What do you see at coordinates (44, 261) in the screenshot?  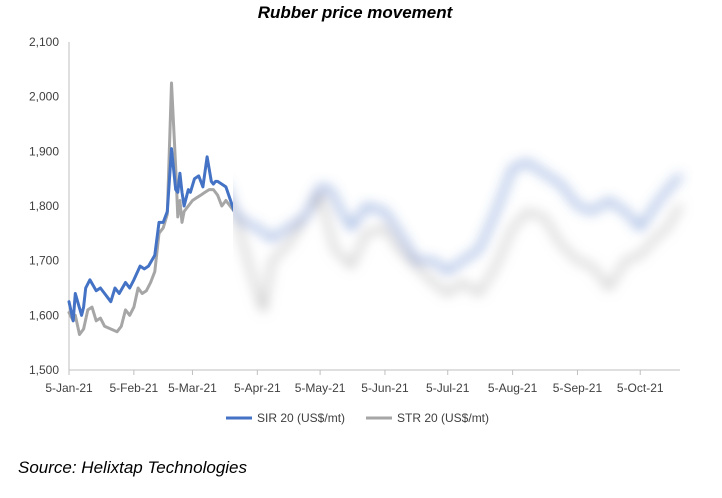 I see `y-tick-label: 1,700` at bounding box center [44, 261].